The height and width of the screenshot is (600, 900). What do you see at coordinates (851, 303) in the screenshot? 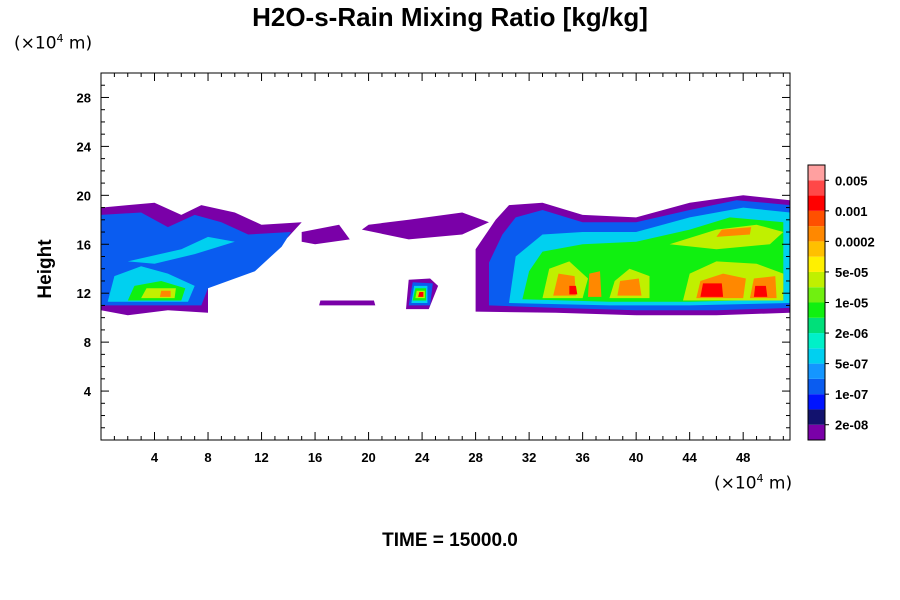
I see `colorbar-label: 1e-05` at bounding box center [851, 303].